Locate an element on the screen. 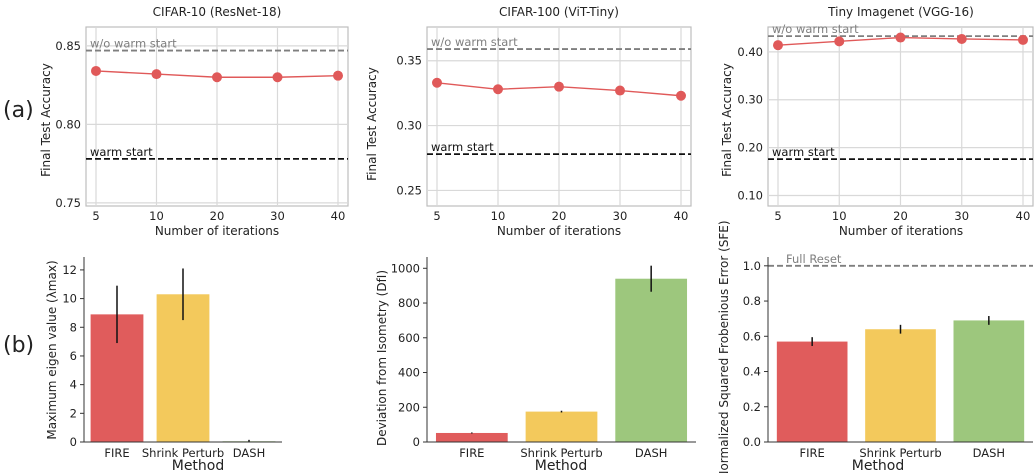  y-tick-label: 800 is located at coordinates (409, 303).